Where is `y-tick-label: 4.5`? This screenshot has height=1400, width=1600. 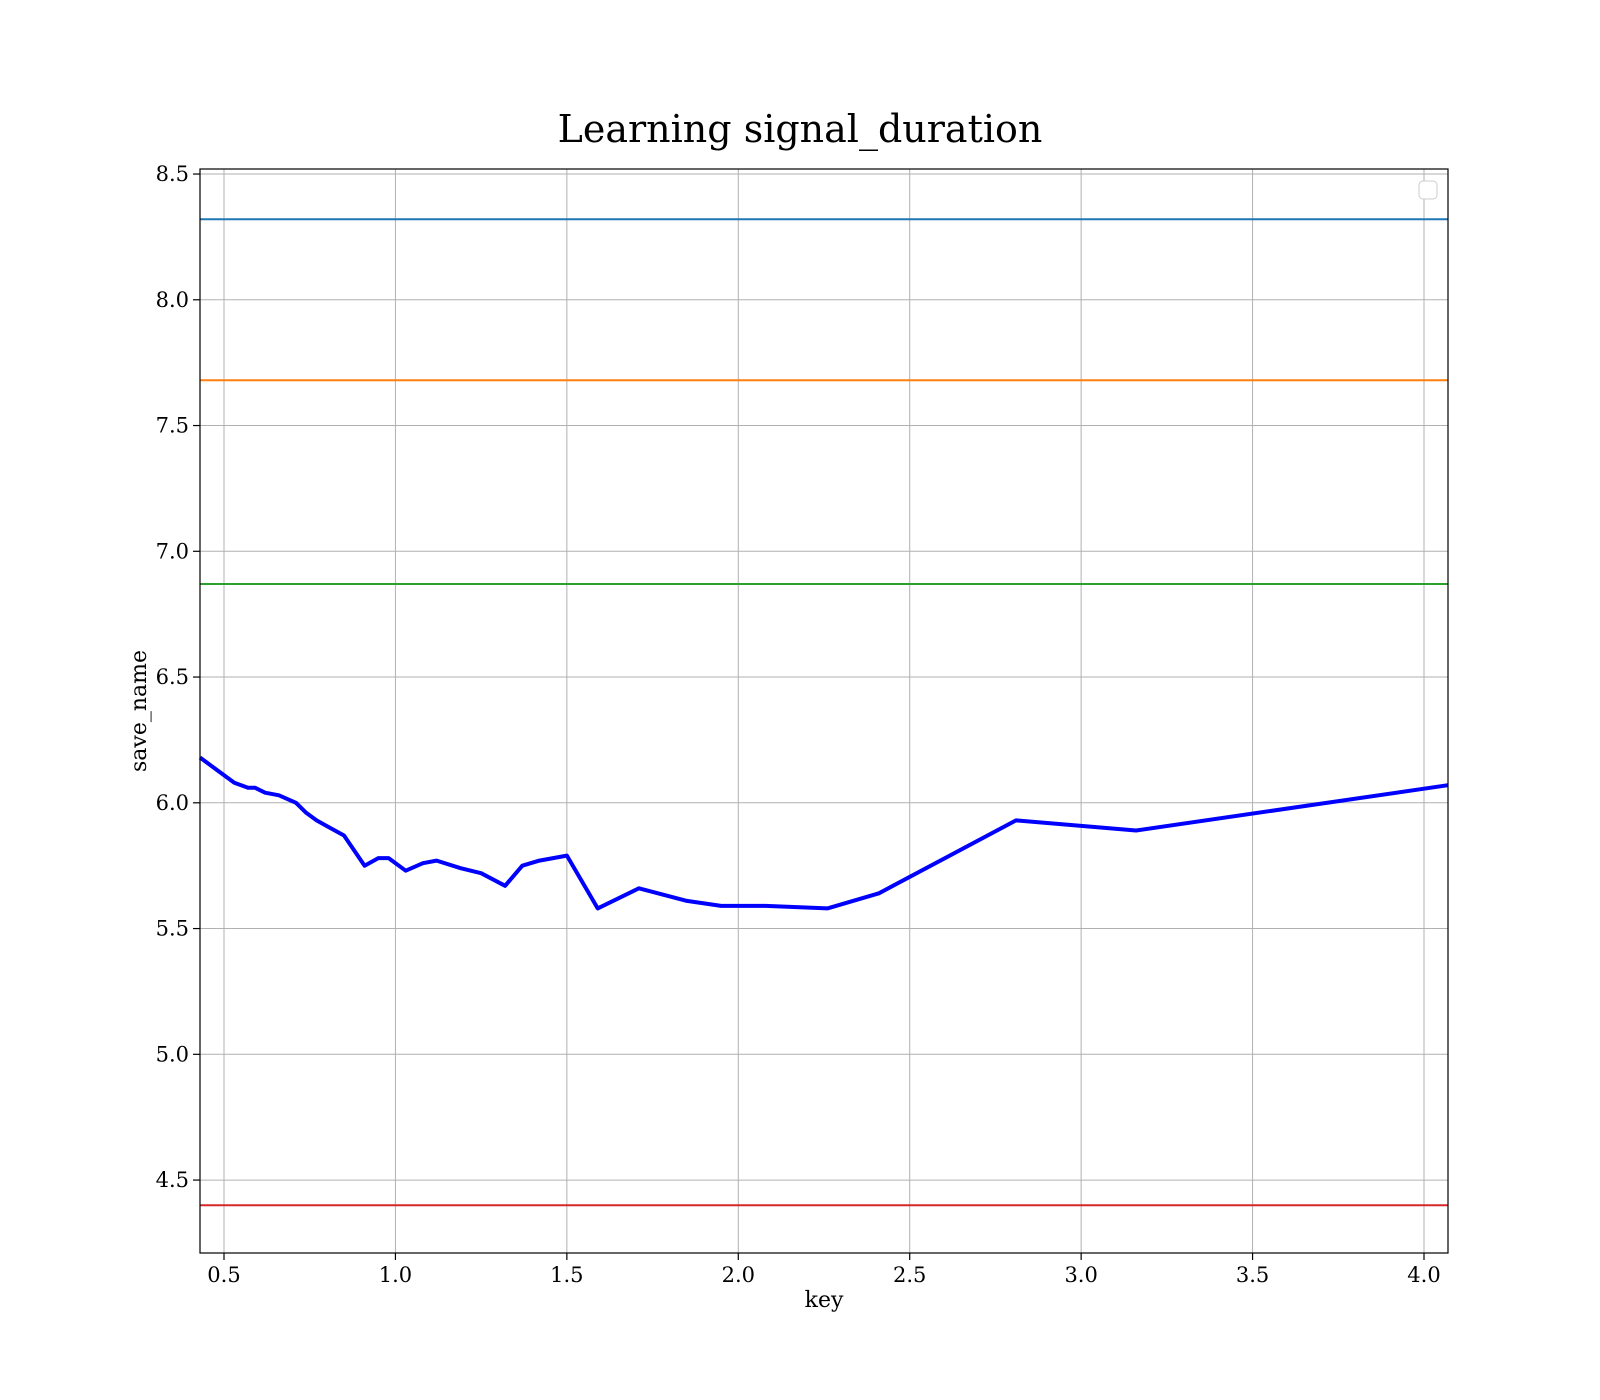
y-tick-label: 4.5 is located at coordinates (172, 1180).